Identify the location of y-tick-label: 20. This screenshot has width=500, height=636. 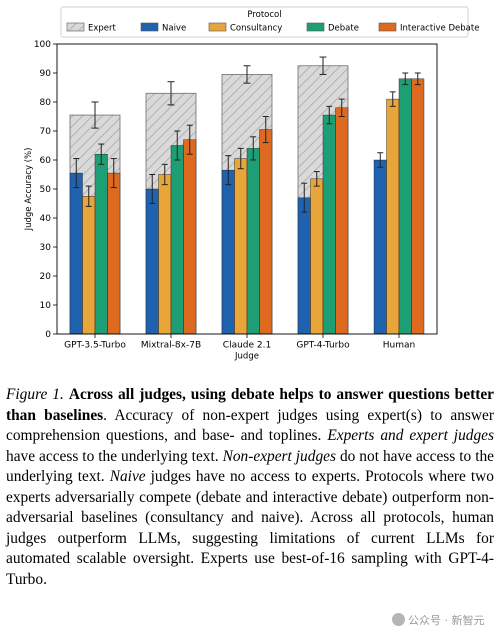
(46, 277).